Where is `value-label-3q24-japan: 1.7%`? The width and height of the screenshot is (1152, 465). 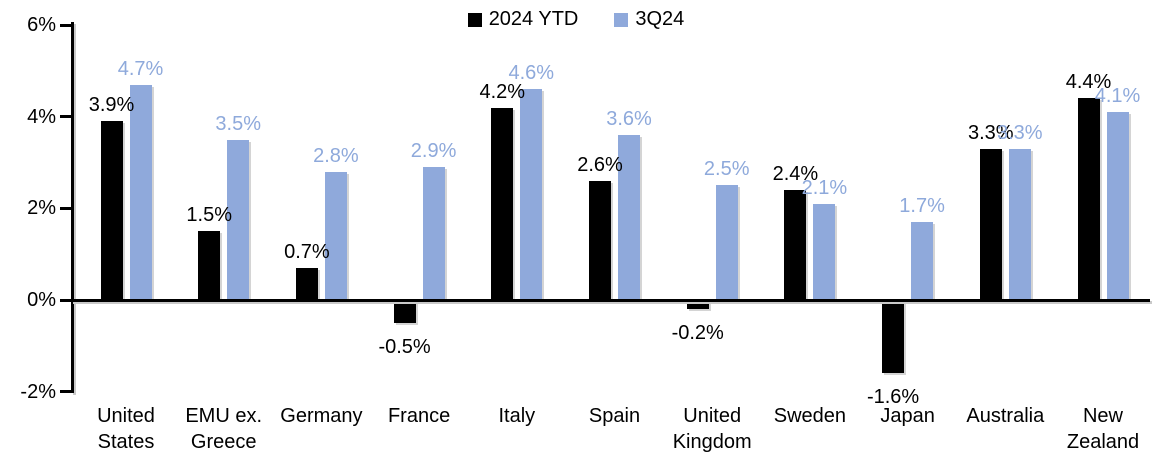
value-label-3q24-japan: 1.7% is located at coordinates (922, 206).